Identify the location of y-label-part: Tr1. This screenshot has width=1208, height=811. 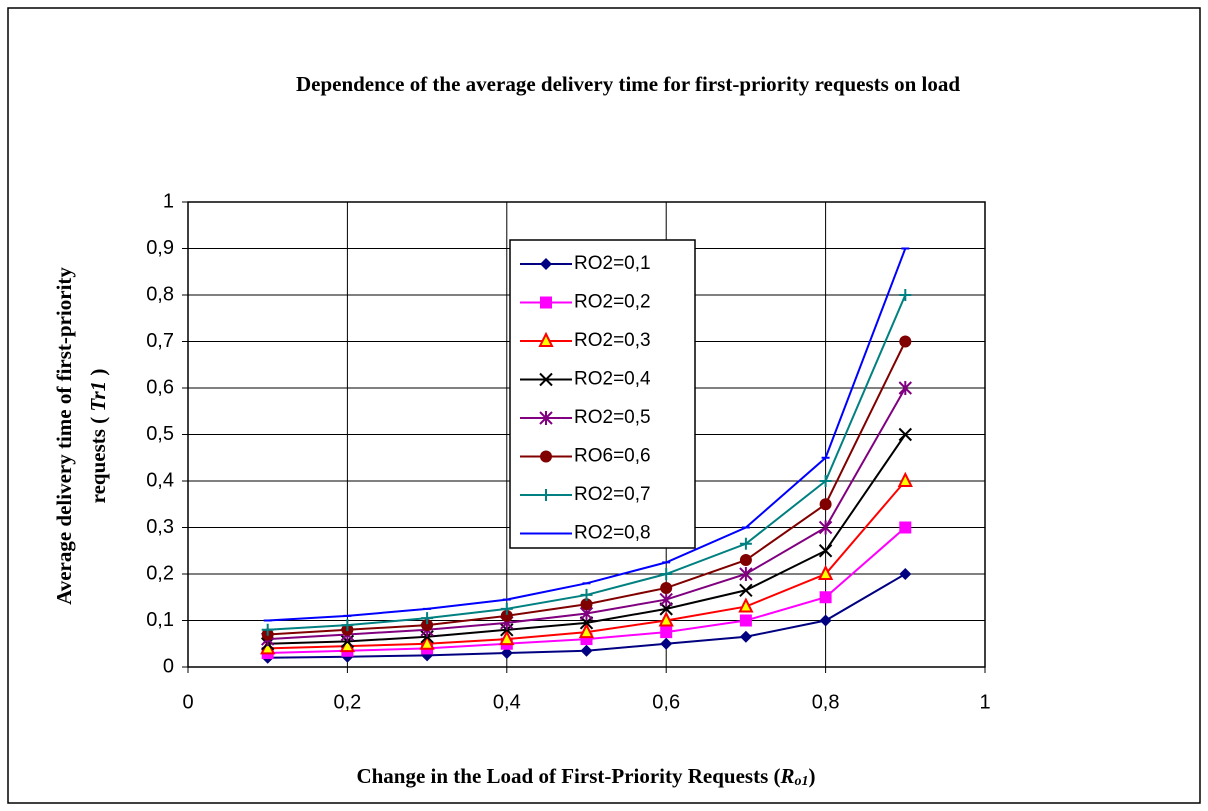
(98, 396).